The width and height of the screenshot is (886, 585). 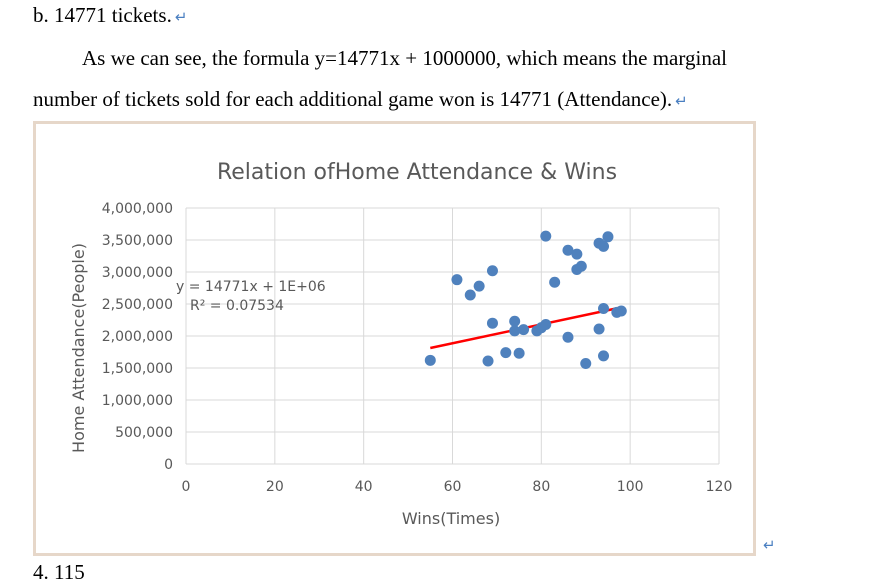 What do you see at coordinates (719, 487) in the screenshot?
I see `x-tick-label: 120` at bounding box center [719, 487].